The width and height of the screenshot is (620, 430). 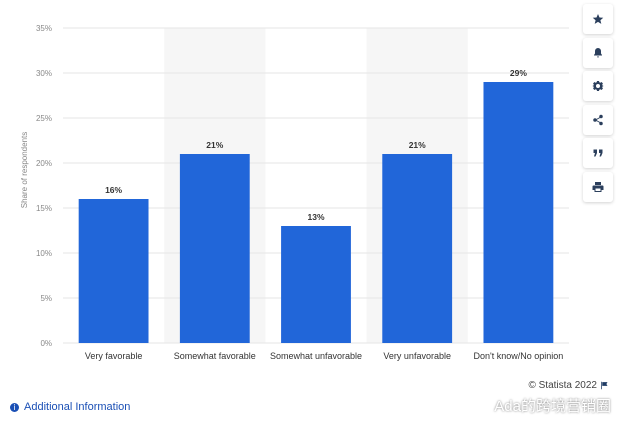 What do you see at coordinates (316, 356) in the screenshot?
I see `x-tick-label: Somewhat unfavorable` at bounding box center [316, 356].